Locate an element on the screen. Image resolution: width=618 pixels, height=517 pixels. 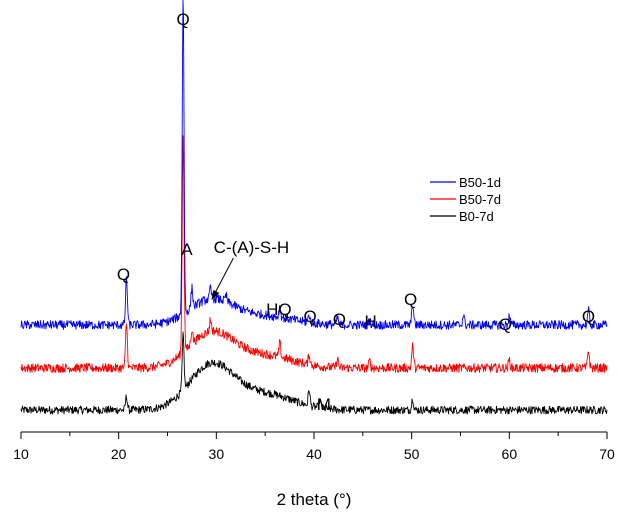
peak-label: M is located at coordinates (324, 404).